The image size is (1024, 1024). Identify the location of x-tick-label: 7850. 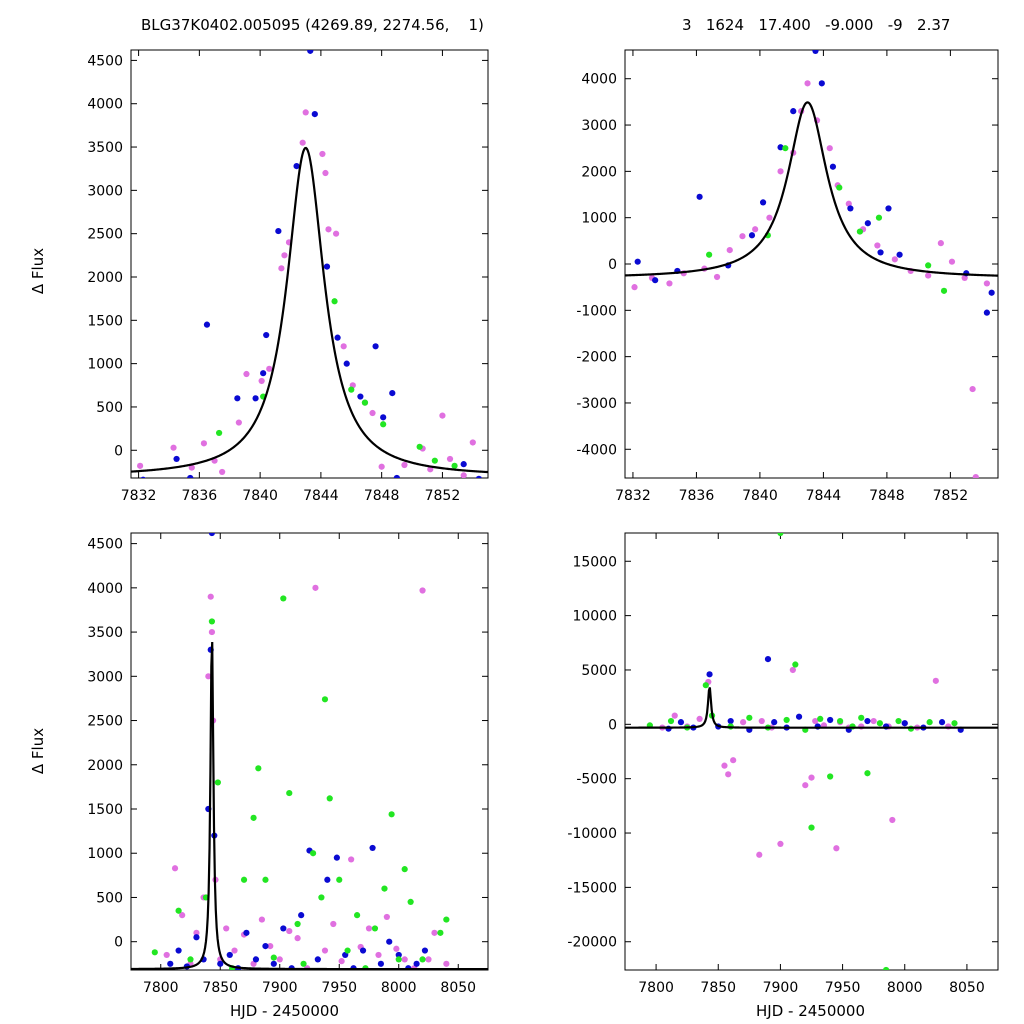
(220, 988).